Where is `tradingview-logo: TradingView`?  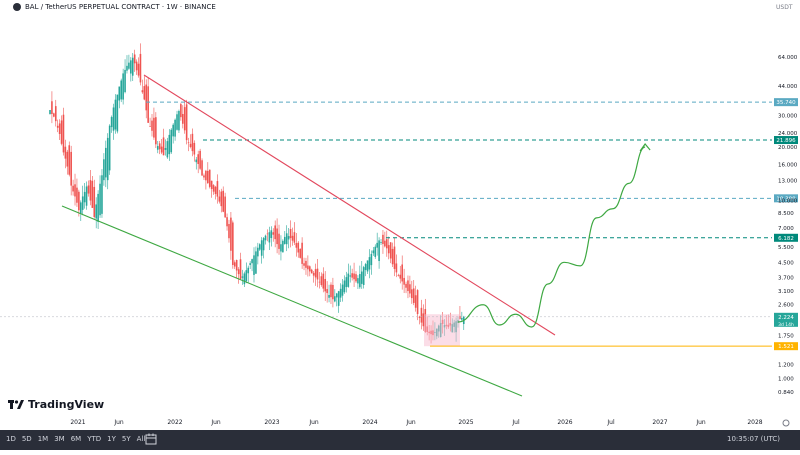 tradingview-logo: TradingView is located at coordinates (56, 404).